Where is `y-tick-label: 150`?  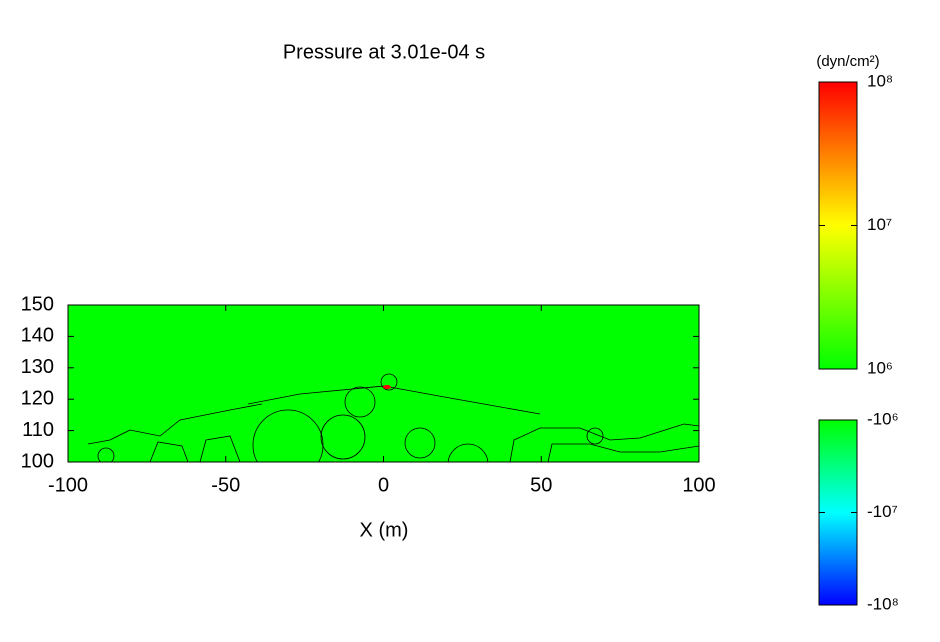
y-tick-label: 150 is located at coordinates (37, 304).